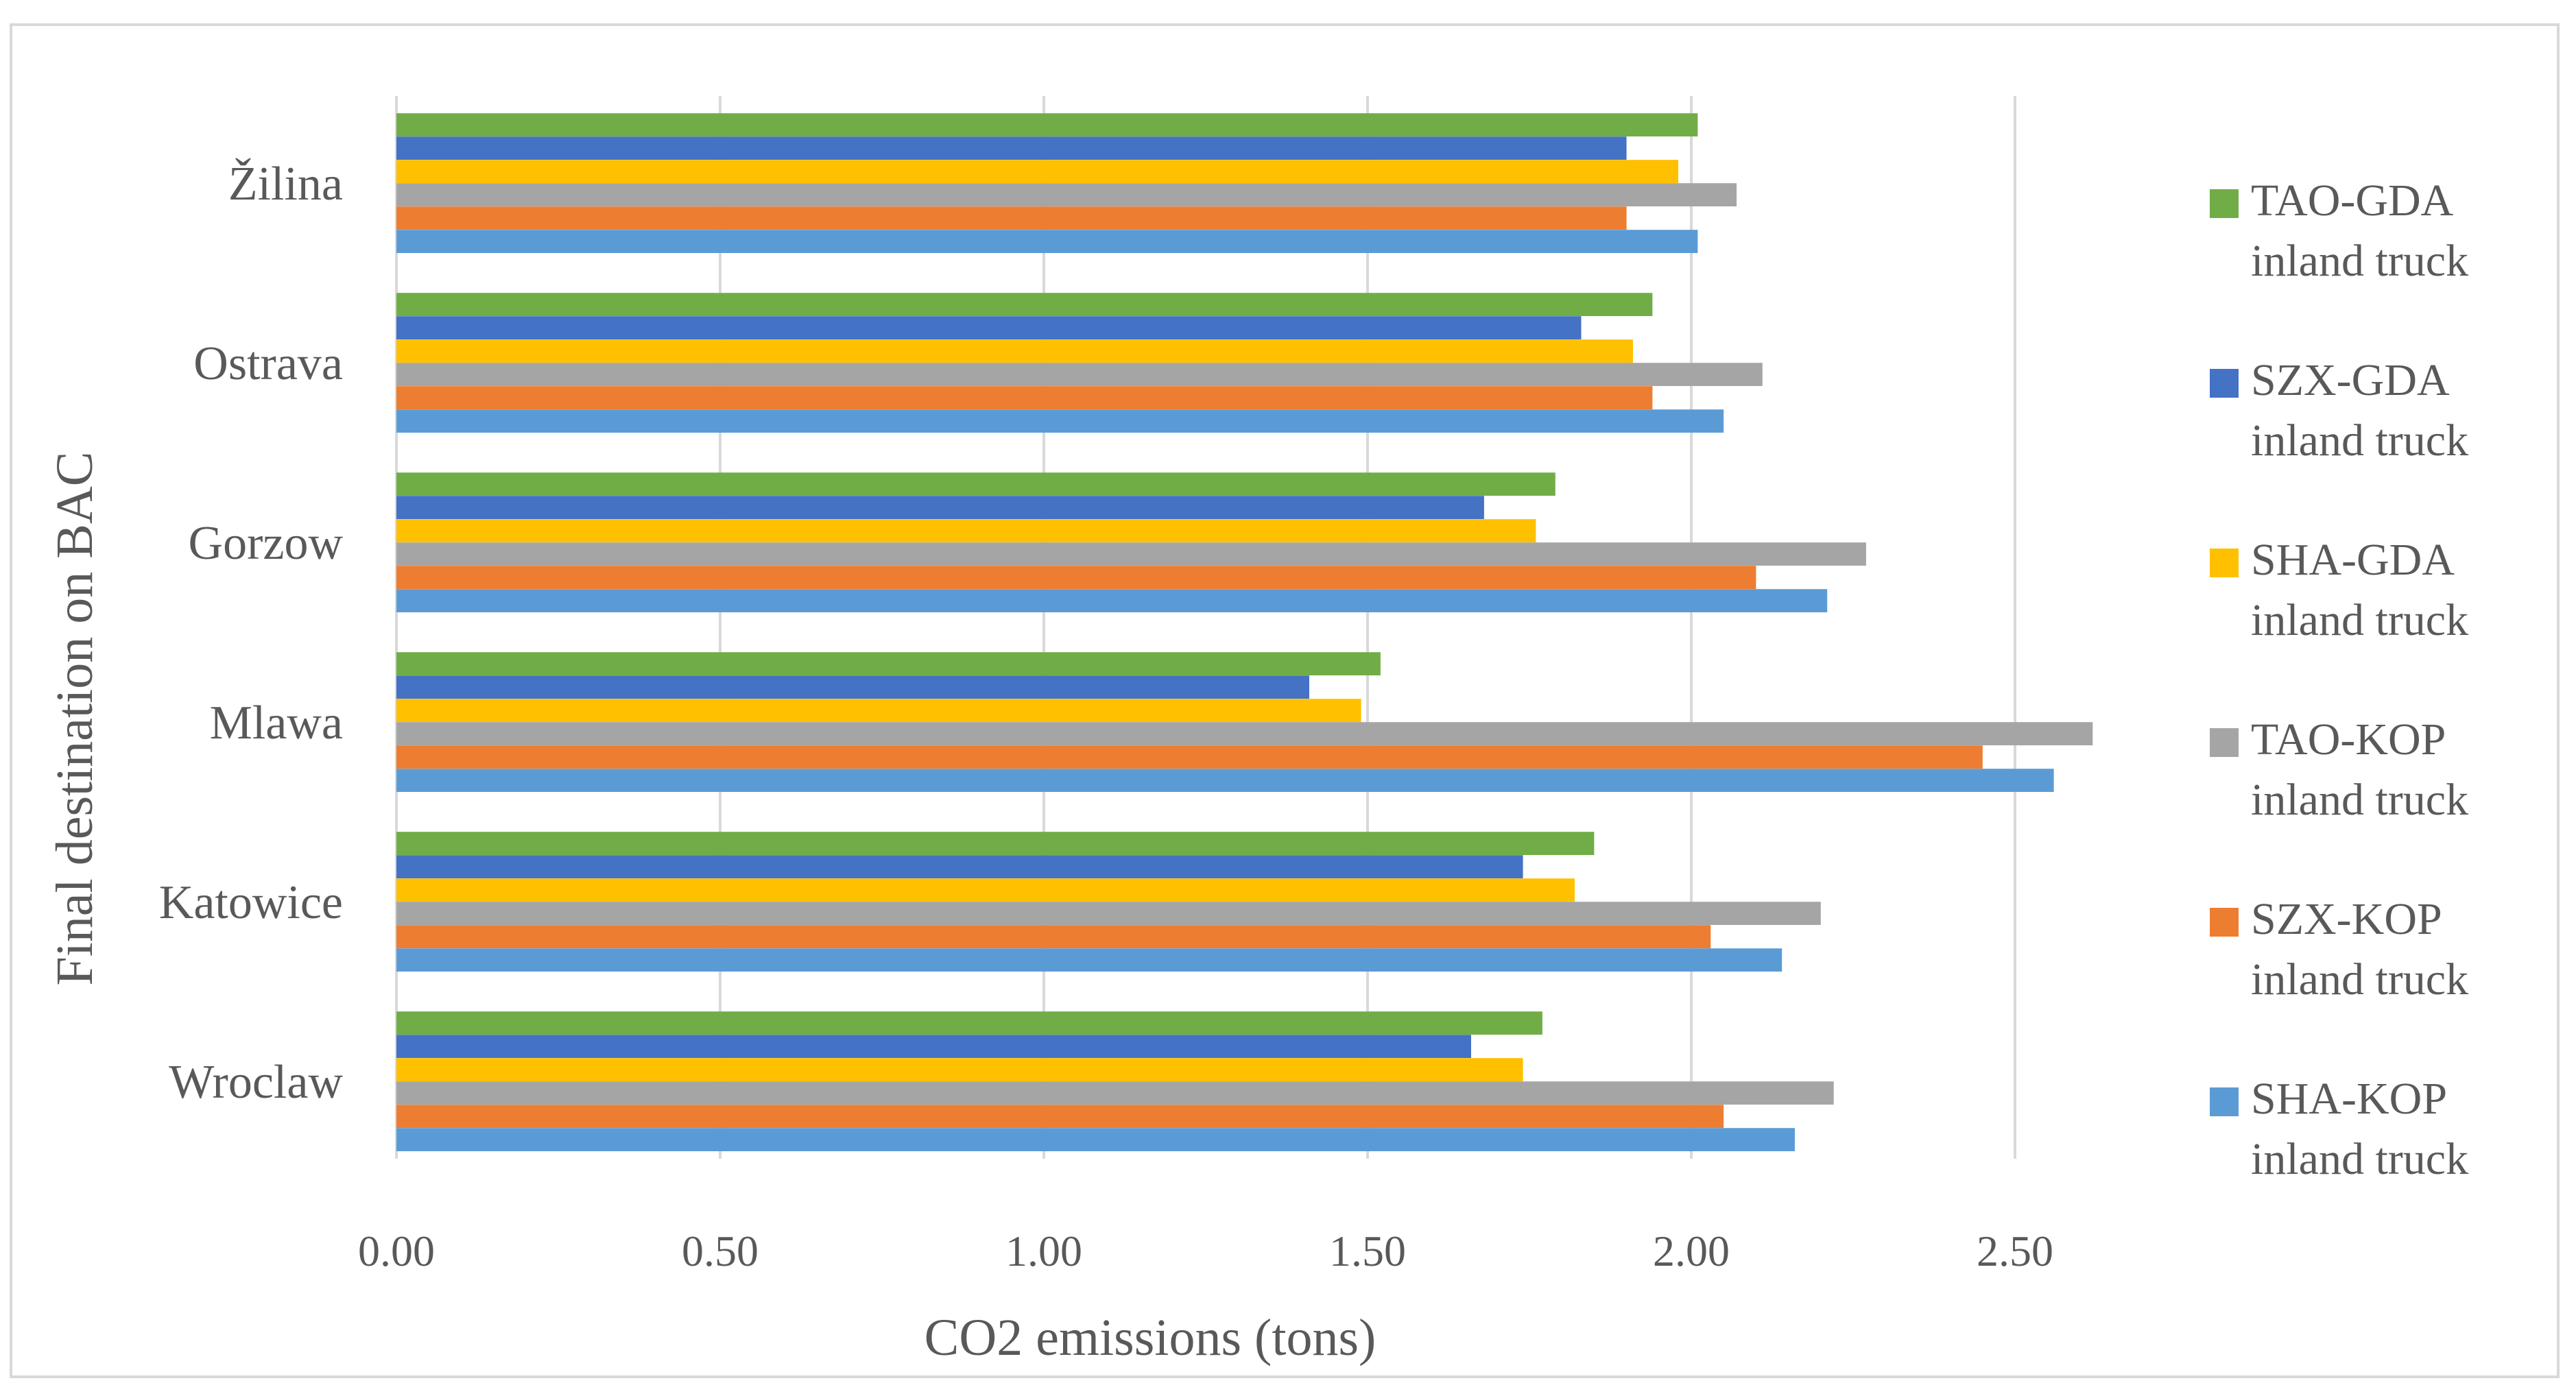  What do you see at coordinates (1043, 1251) in the screenshot?
I see `x-tick-label: 1.00` at bounding box center [1043, 1251].